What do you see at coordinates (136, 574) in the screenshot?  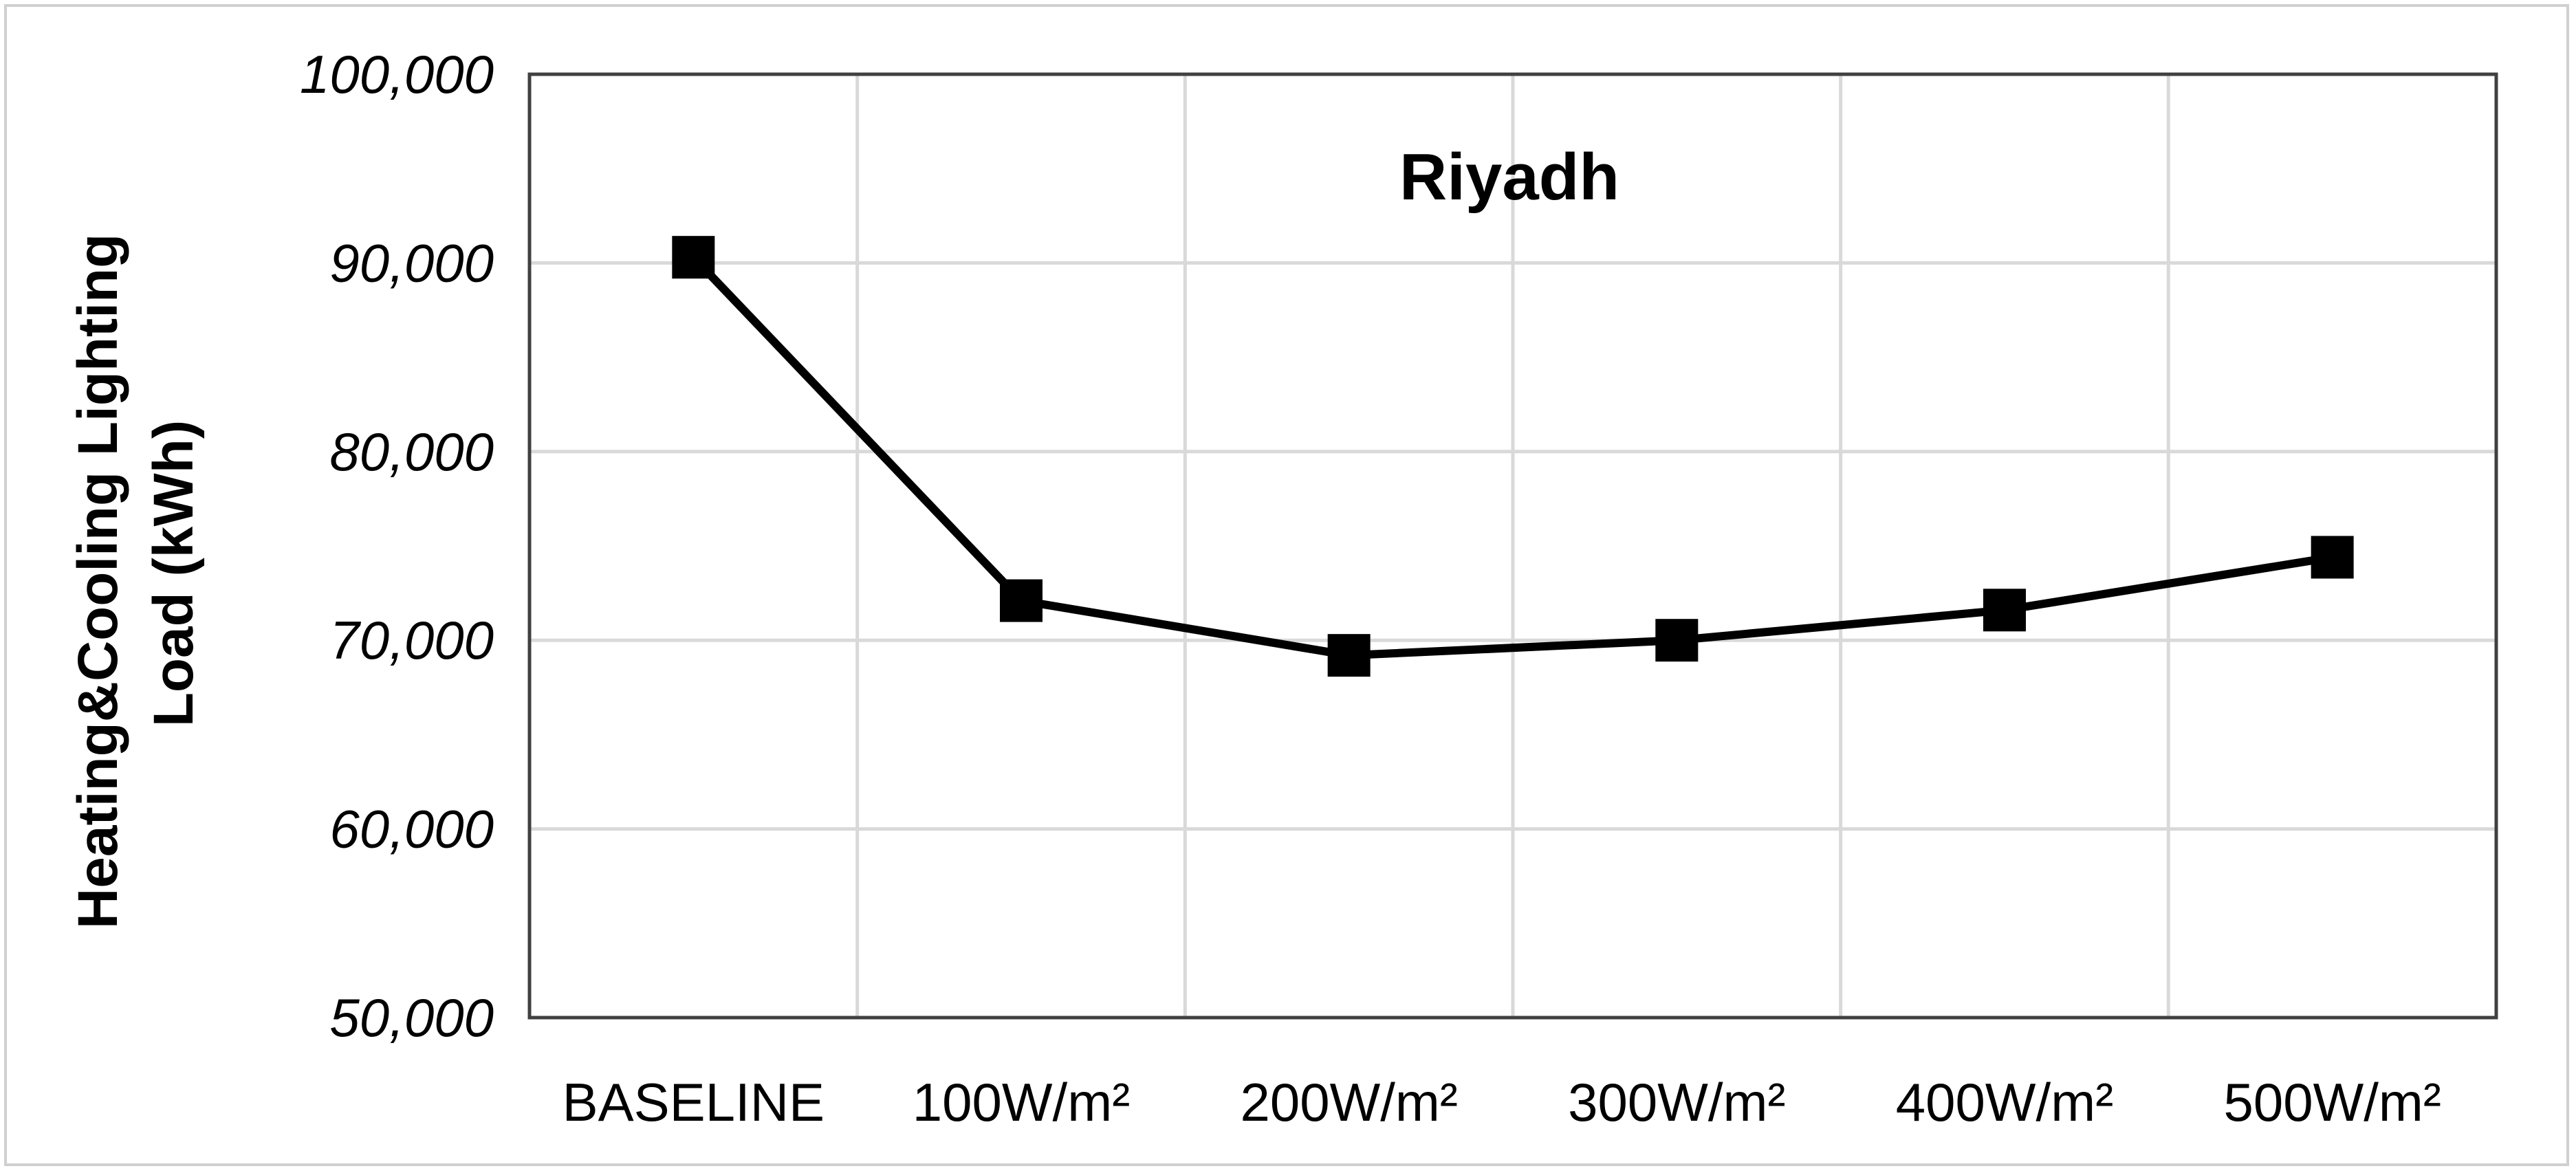 I see `y-axis-label: Heating&Cooling Lighting Load (kWh)` at bounding box center [136, 574].